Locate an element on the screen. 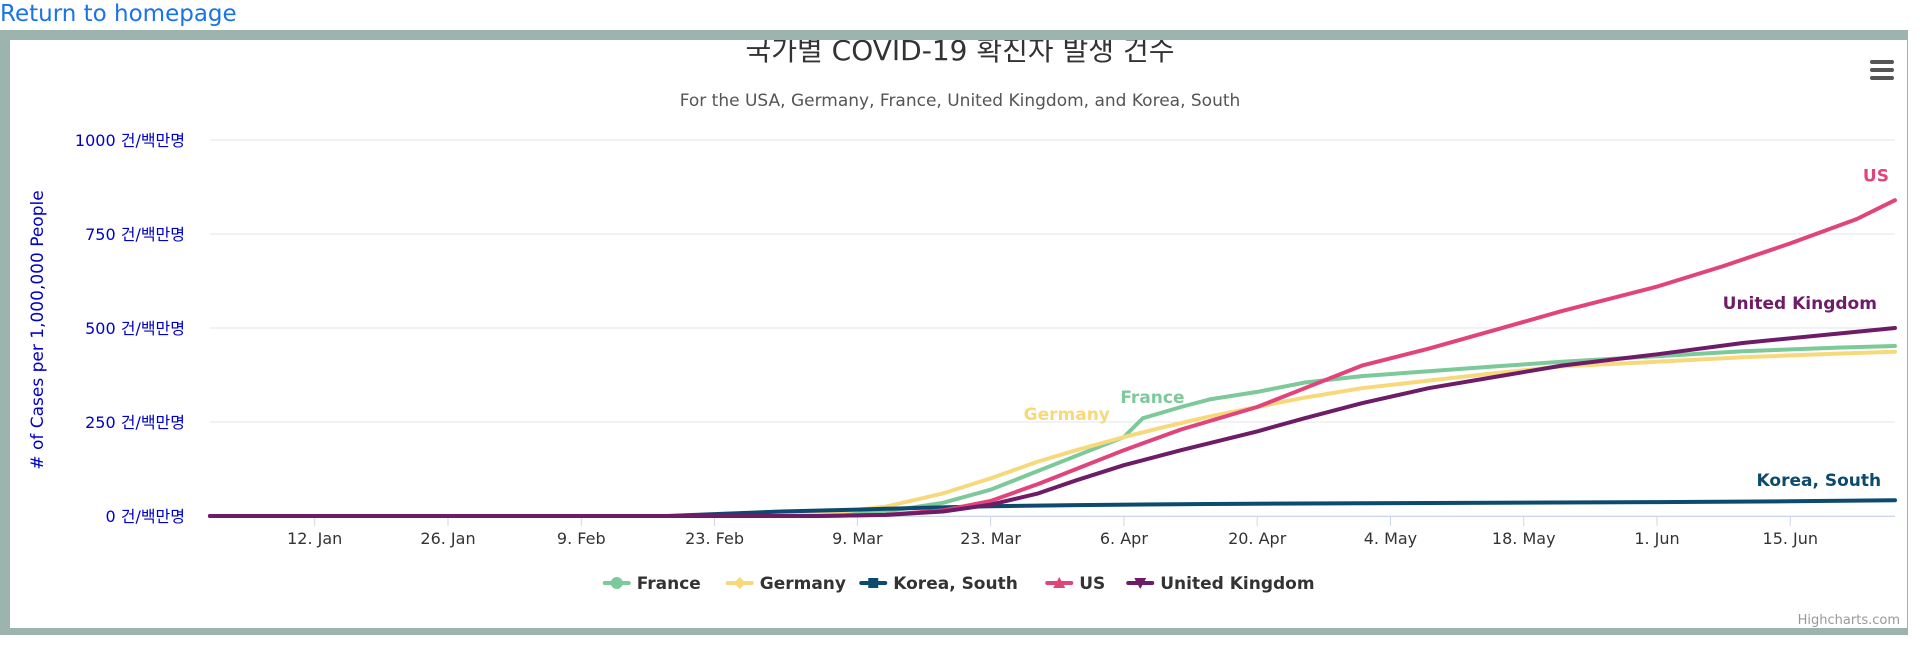  x-tick-label: 15. Jun is located at coordinates (1791, 538).